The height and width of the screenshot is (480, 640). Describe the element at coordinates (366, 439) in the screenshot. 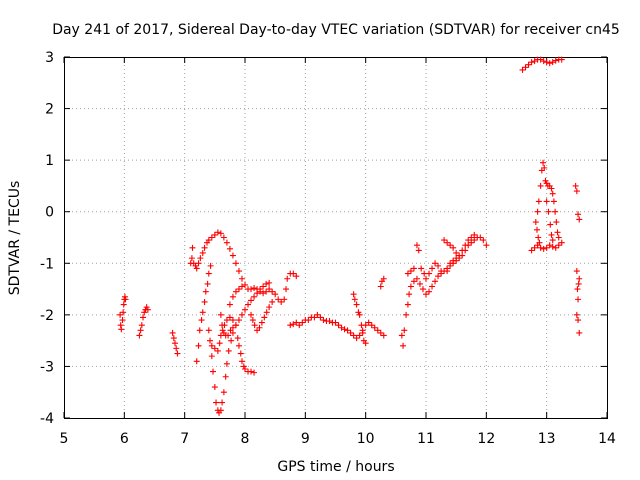

I see `x-tick-label: 10` at that location.